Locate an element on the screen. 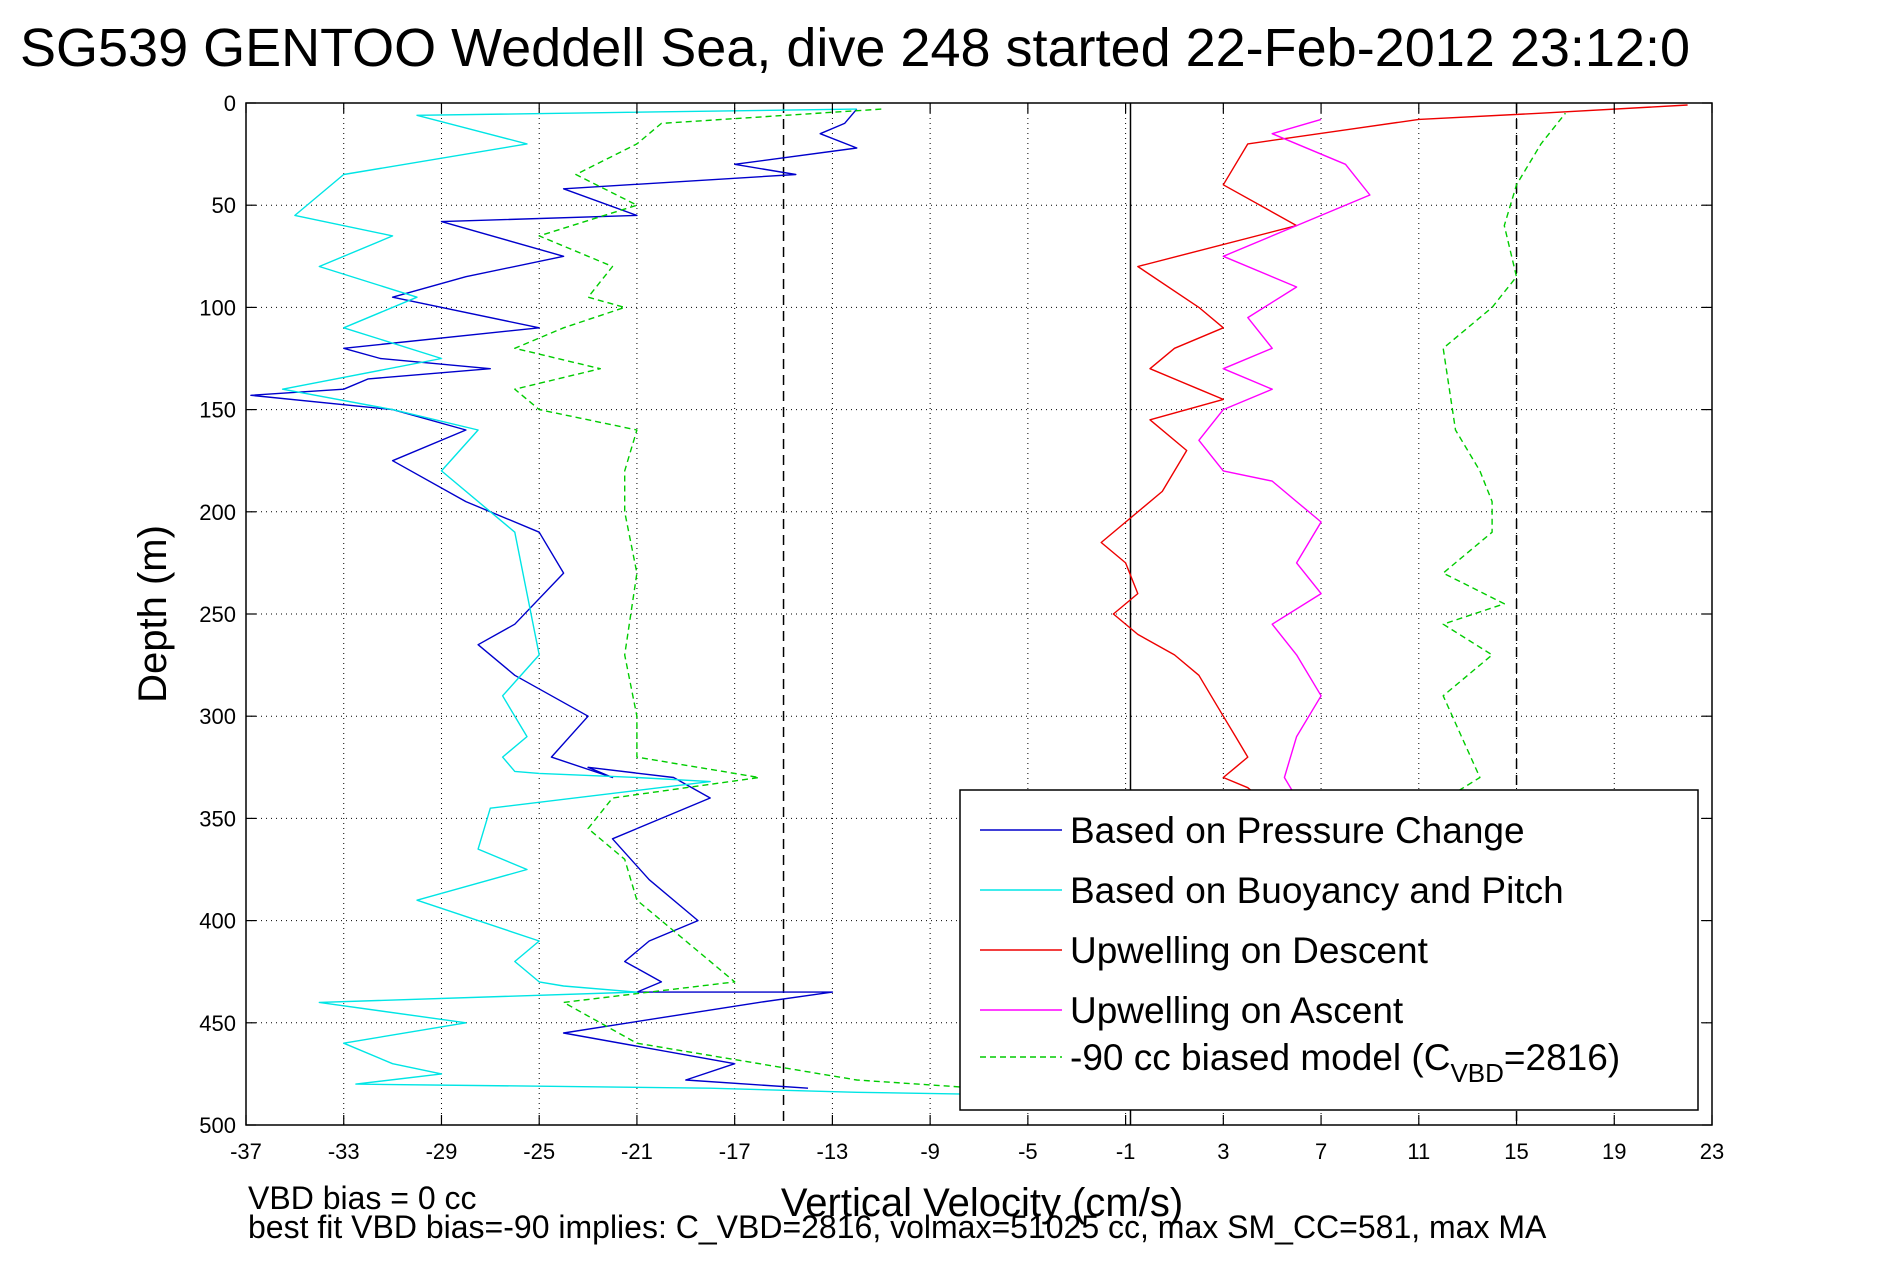  y-tick-label: 500 is located at coordinates (217, 1125).